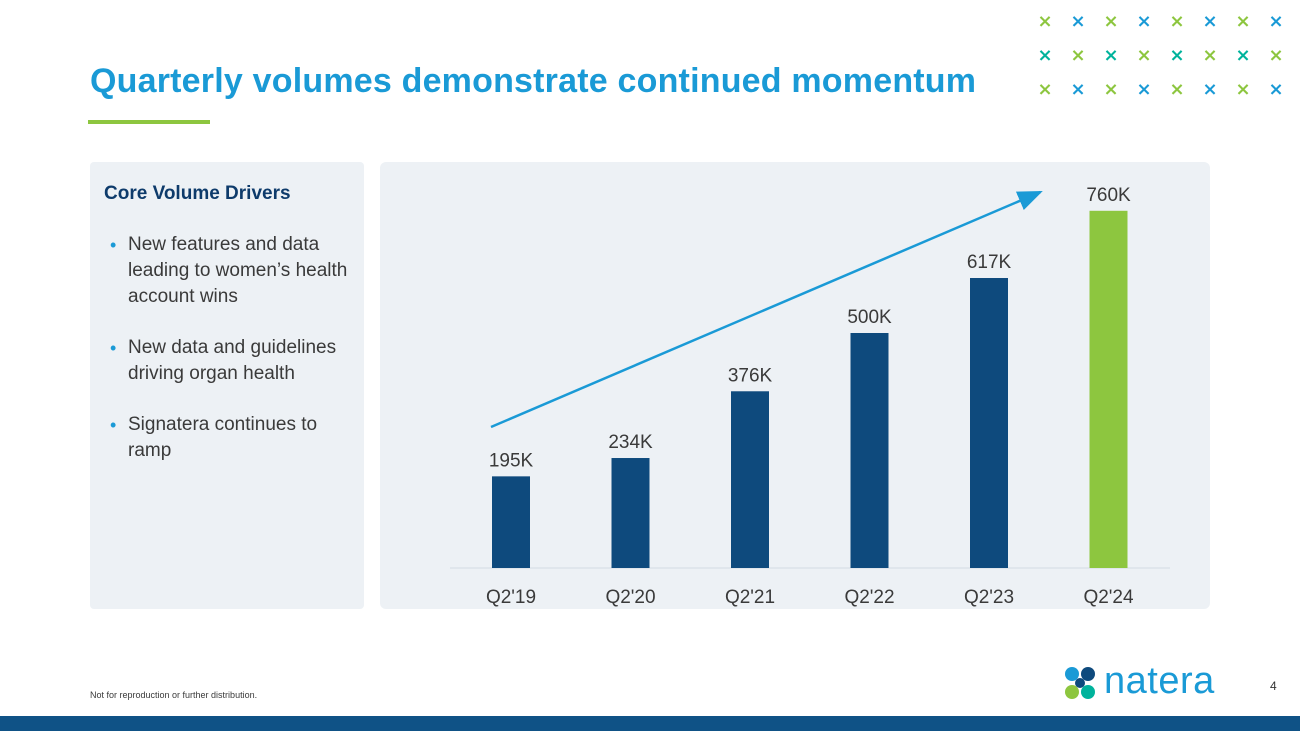 This screenshot has width=1300, height=731. Describe the element at coordinates (149, 122) in the screenshot. I see `title-underline` at that location.